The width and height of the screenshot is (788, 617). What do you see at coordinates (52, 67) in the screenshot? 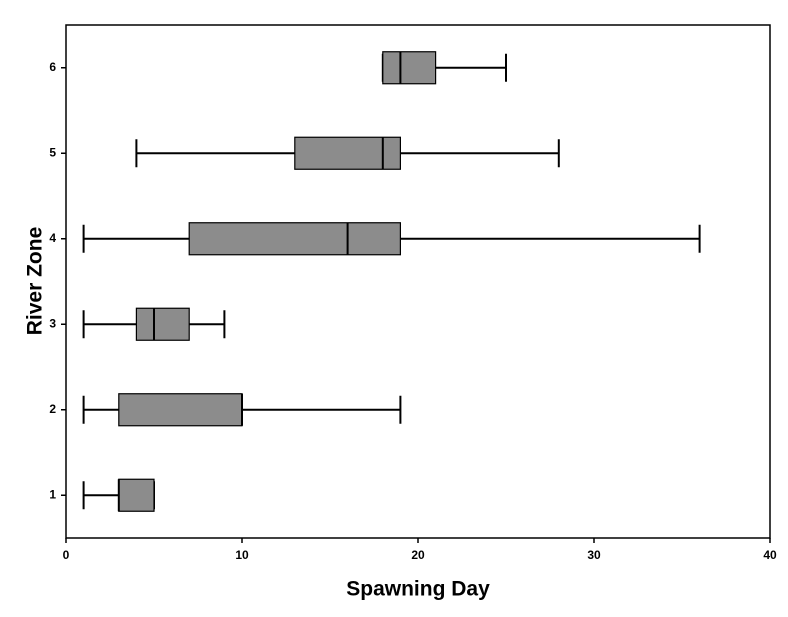
I see `y-tick-label: 6` at bounding box center [52, 67].